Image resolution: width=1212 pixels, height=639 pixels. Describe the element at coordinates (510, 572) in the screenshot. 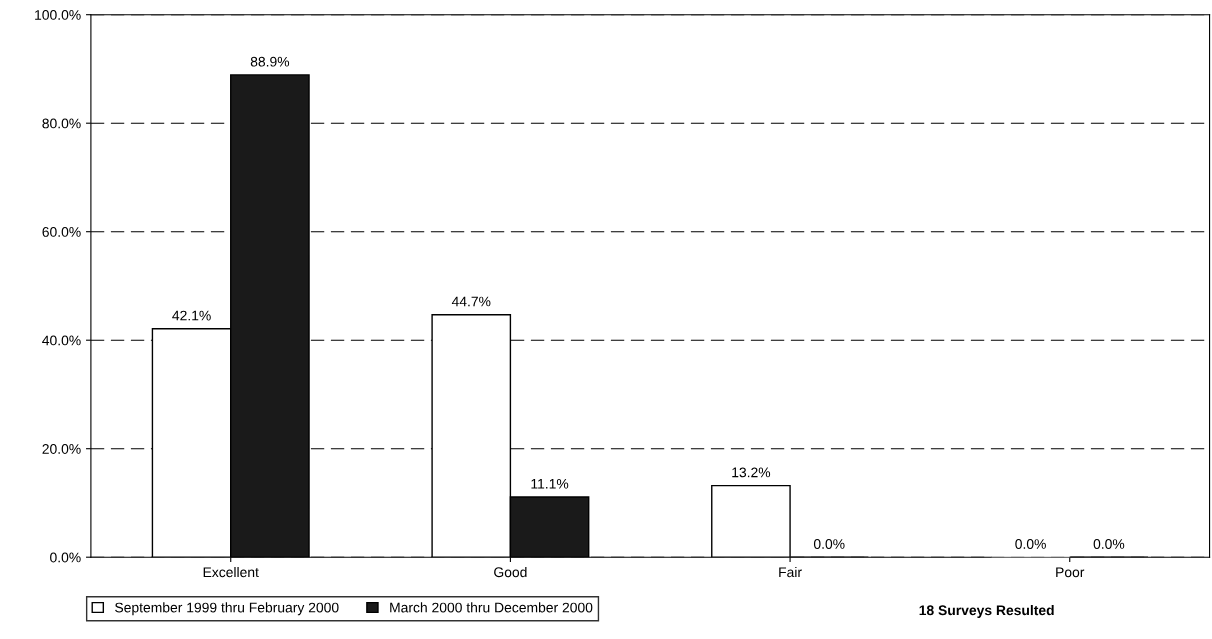

I see `x-tick-label: Good` at that location.